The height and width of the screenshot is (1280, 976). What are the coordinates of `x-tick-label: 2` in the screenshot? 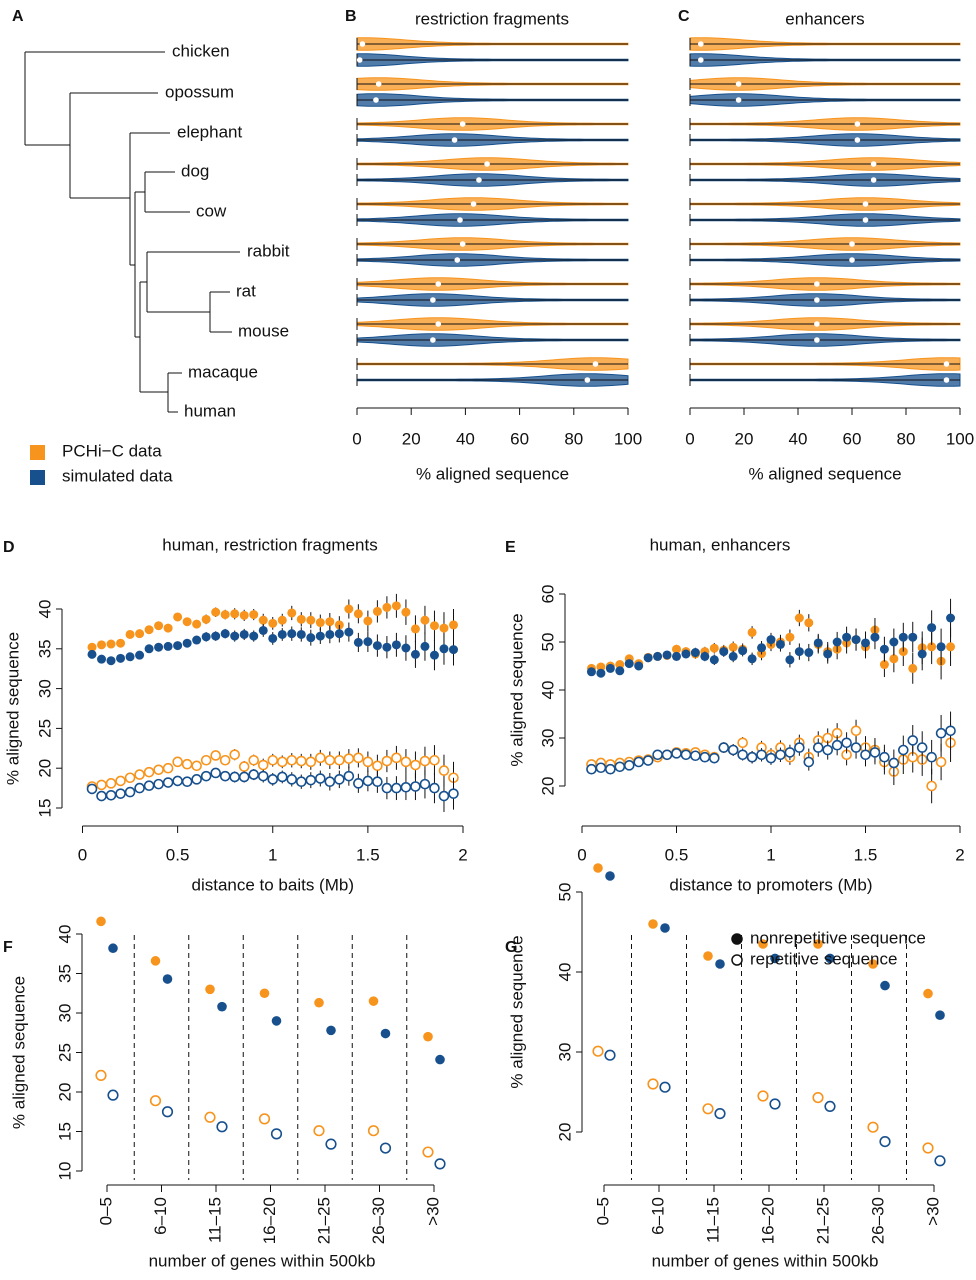 It's located at (462, 854).